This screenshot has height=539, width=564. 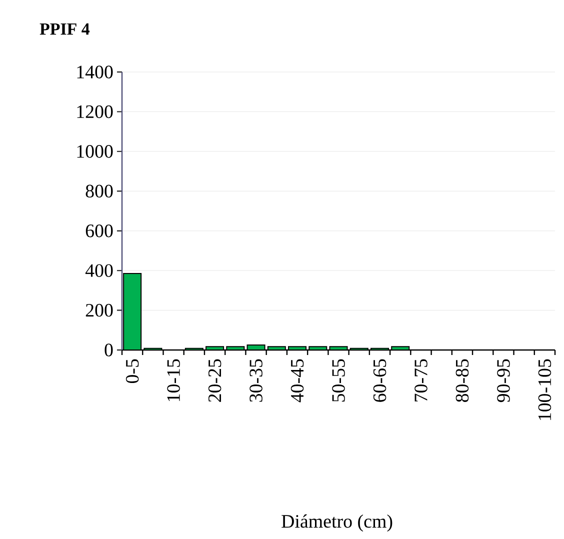 I want to click on x-tick-label: 60-65, so click(x=379, y=380).